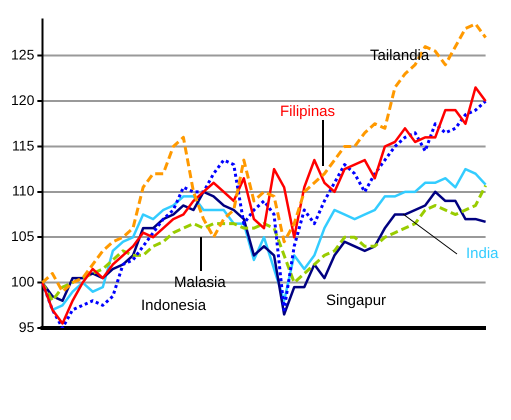 This screenshot has width=511, height=420. Describe the element at coordinates (174, 305) in the screenshot. I see `series-label: Indonesia` at that location.